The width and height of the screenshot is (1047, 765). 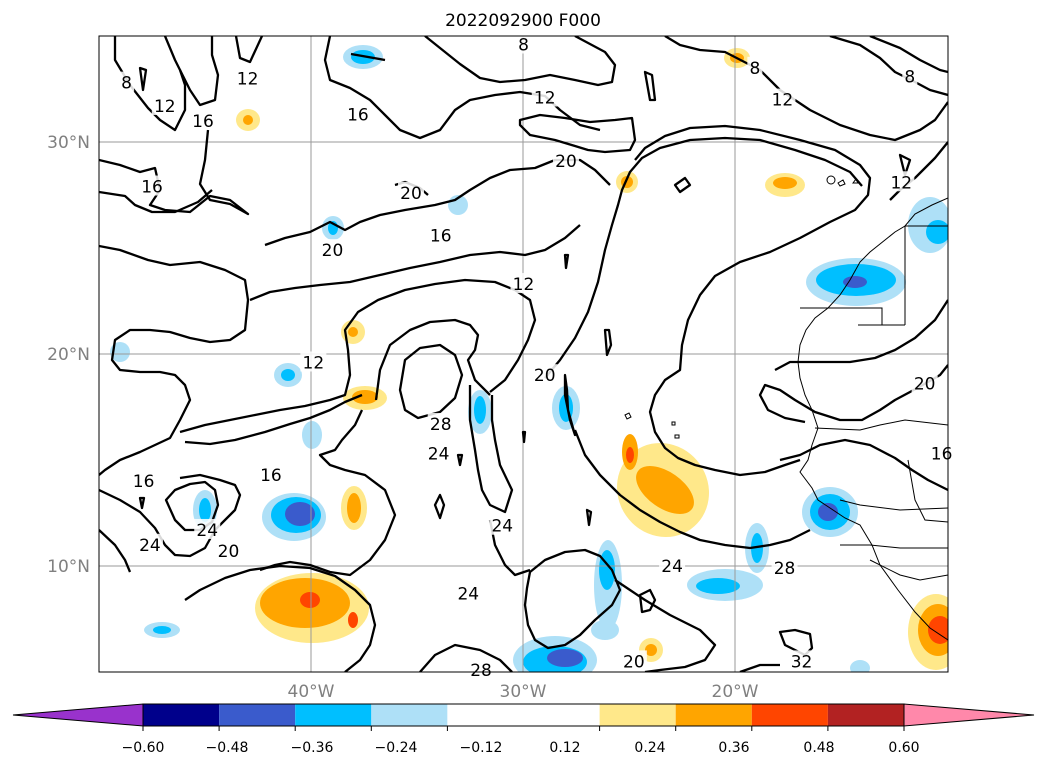 What do you see at coordinates (312, 748) in the screenshot?
I see `colorbar-tick-label: −0.36` at bounding box center [312, 748].